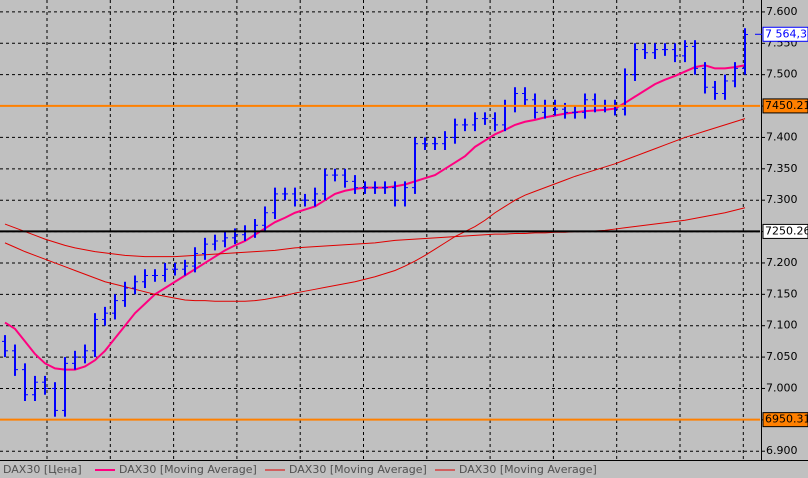 The width and height of the screenshot is (808, 478). I want to click on y-tick-label: 7.200, so click(782, 262).